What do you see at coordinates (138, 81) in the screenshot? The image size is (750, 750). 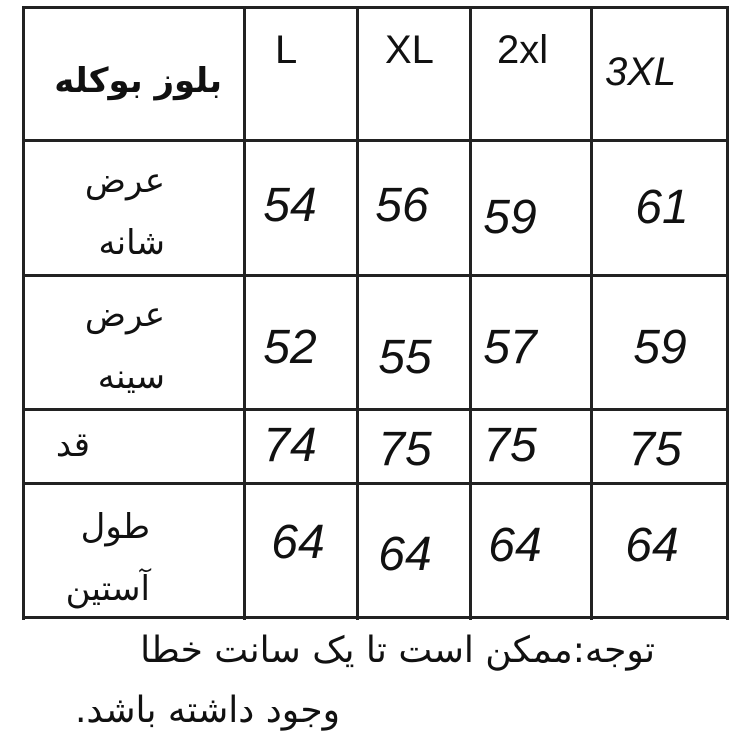 I see `table-title: بلوز بوکله` at bounding box center [138, 81].